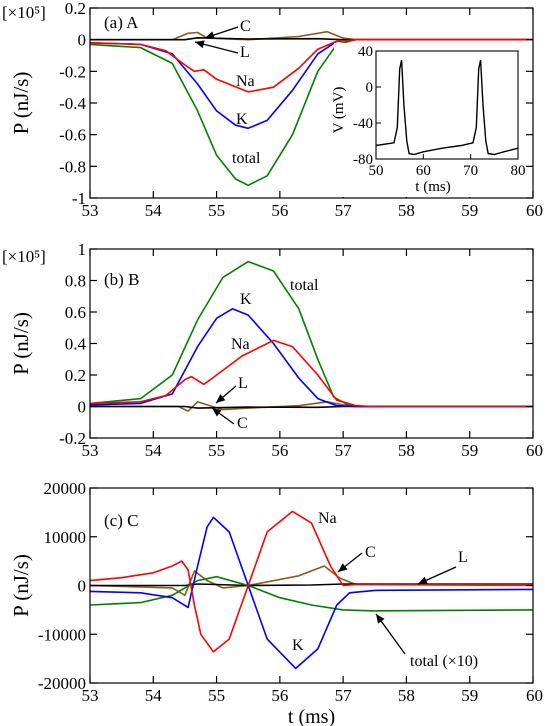 The height and width of the screenshot is (726, 545). I want to click on y-tick-label: -0.4, so click(72, 103).